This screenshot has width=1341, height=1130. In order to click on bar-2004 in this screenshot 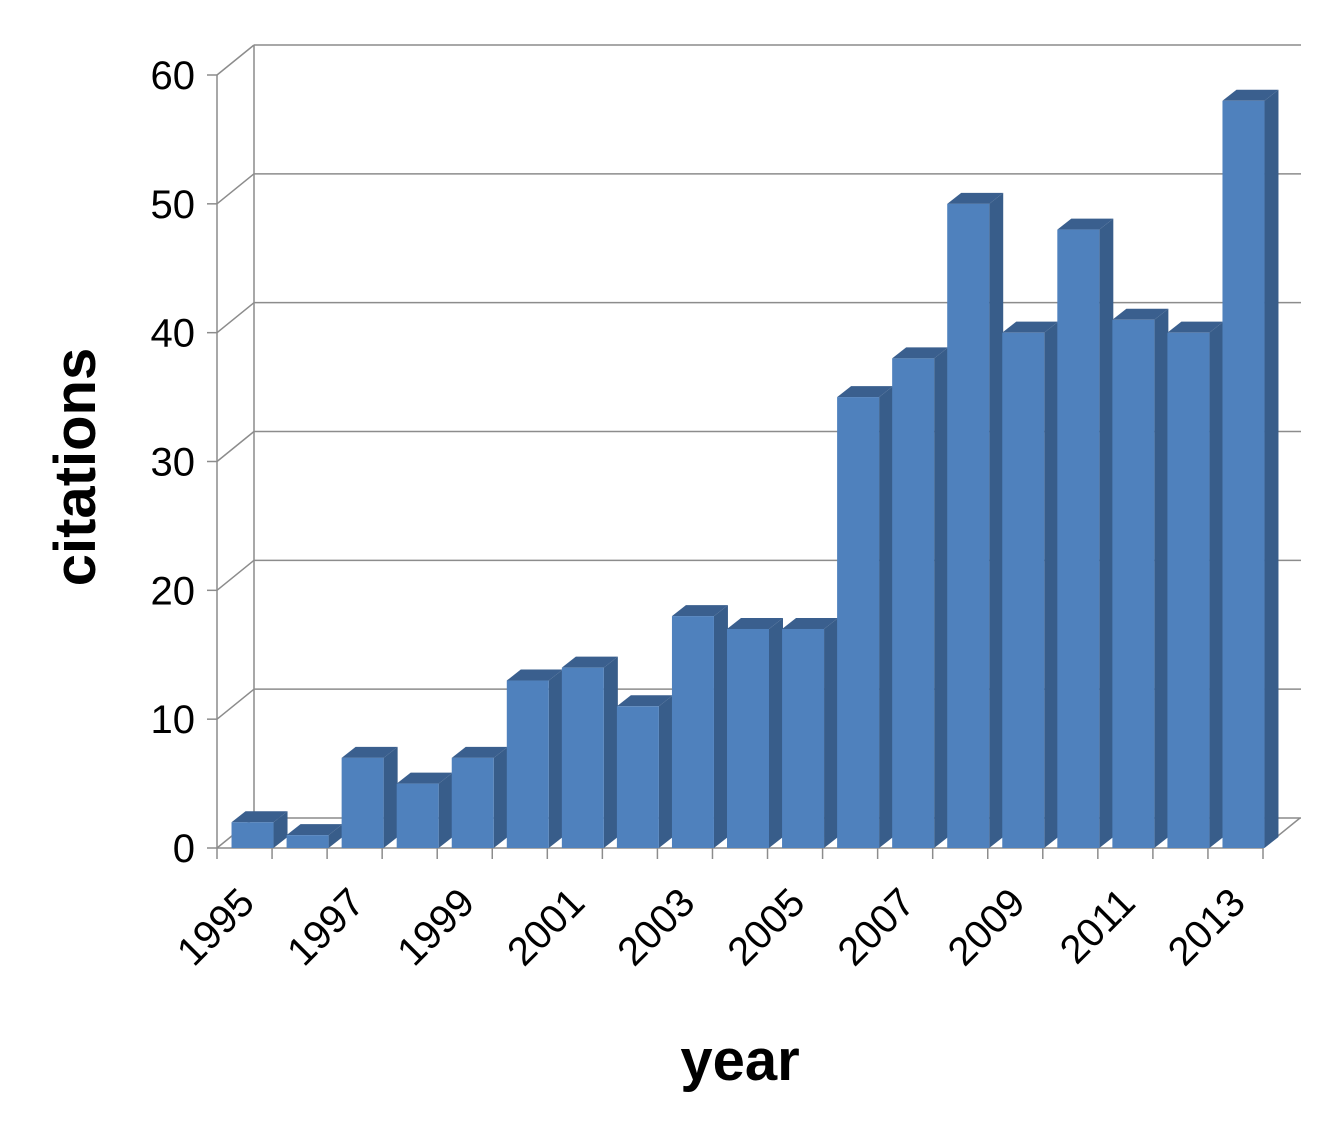, I will do `click(755, 732)`.